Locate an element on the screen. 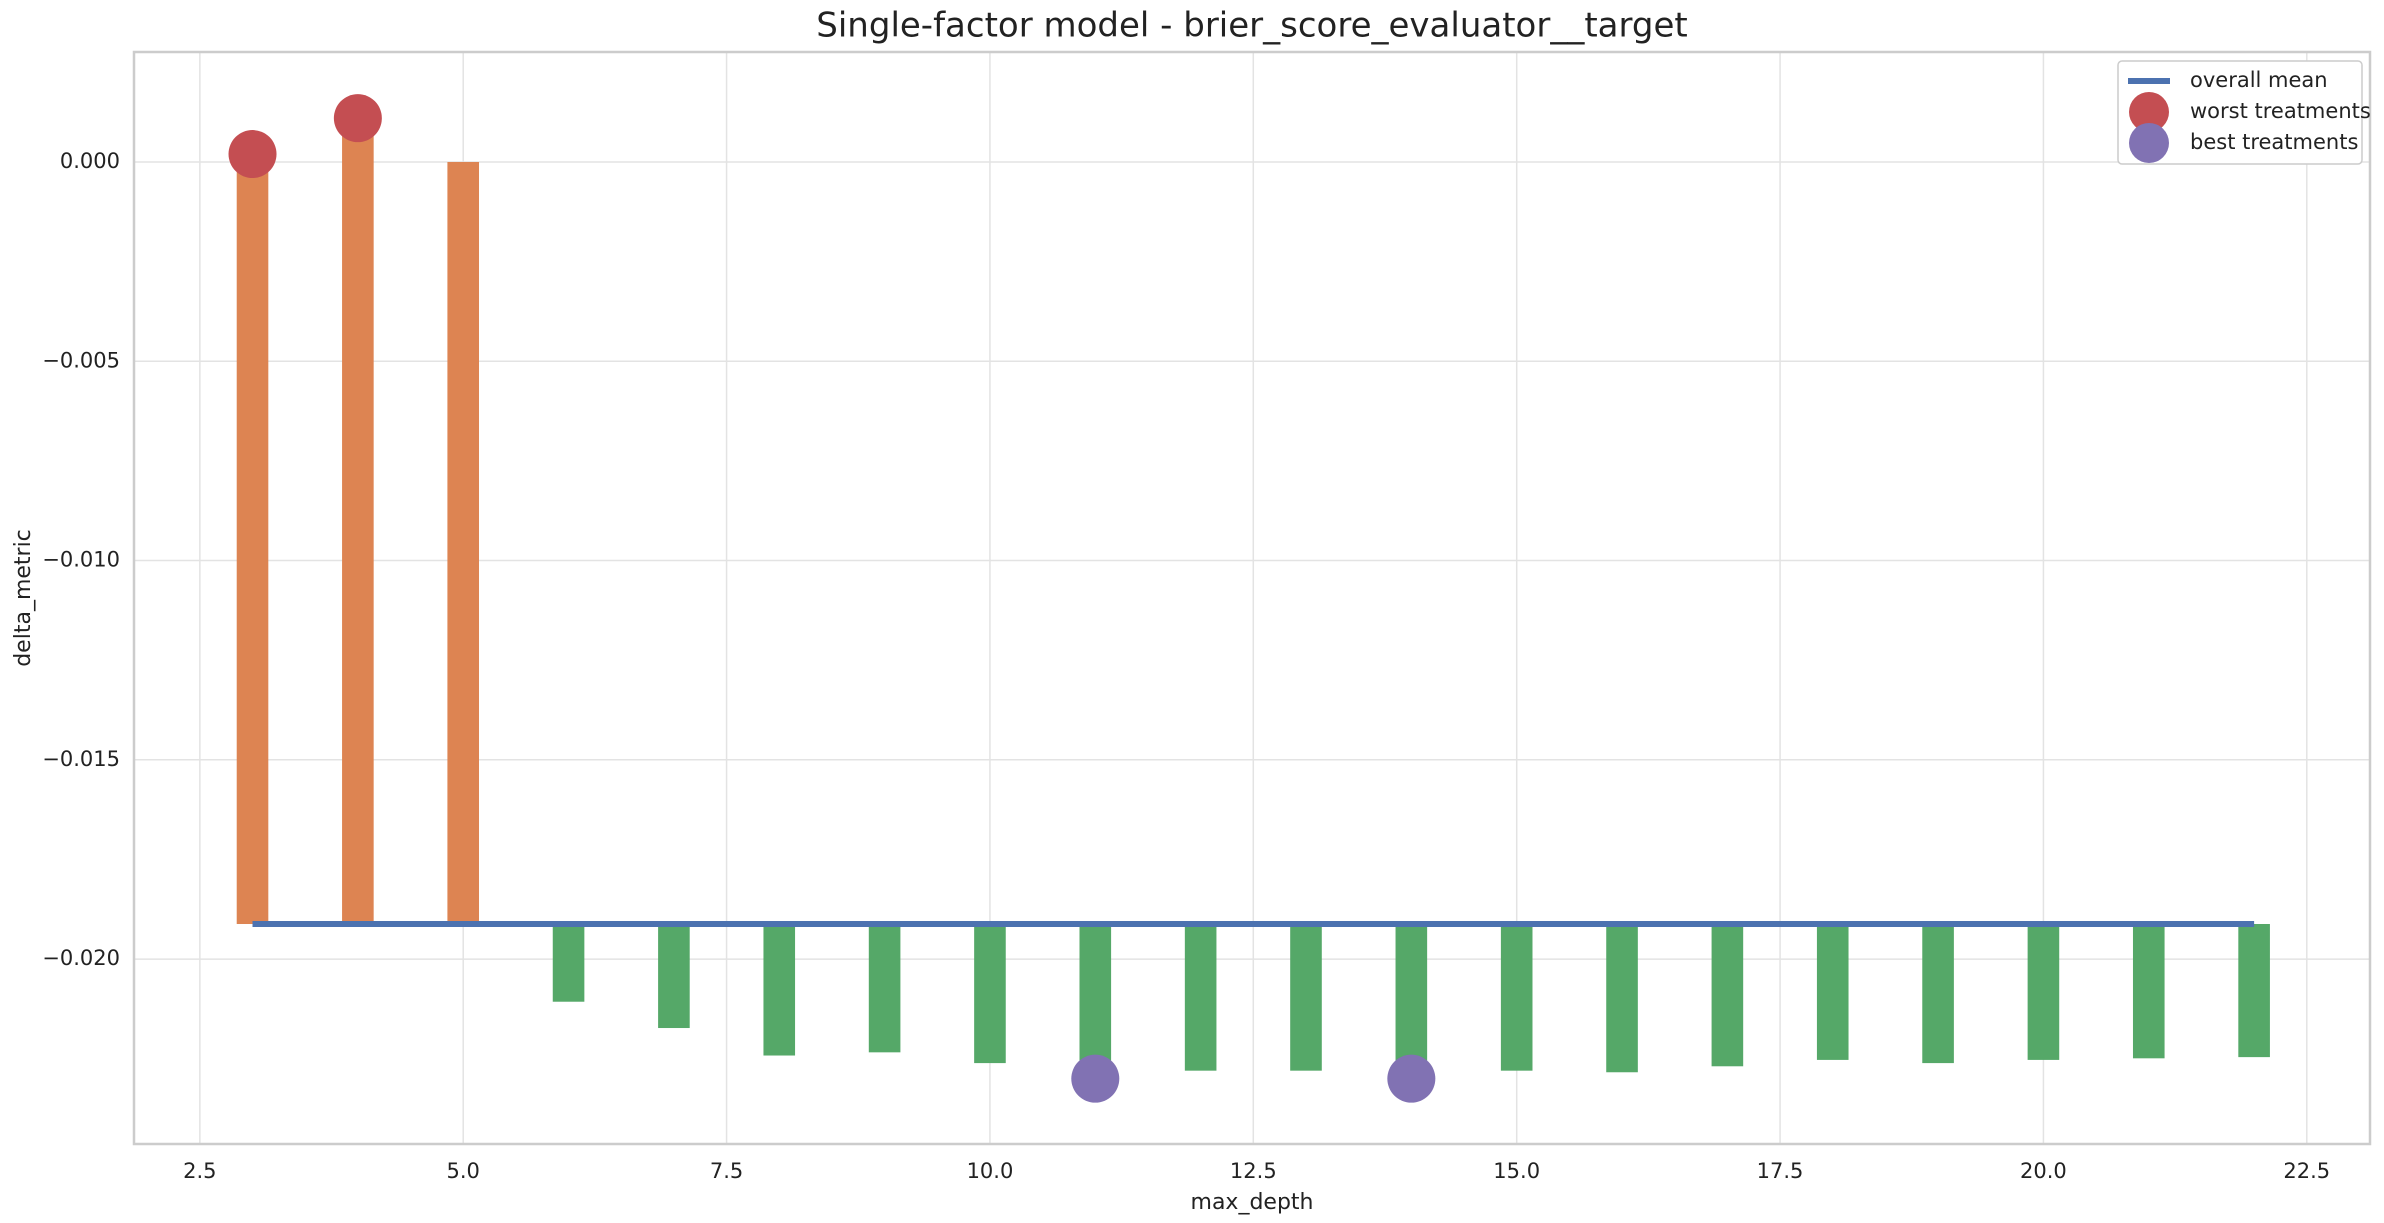 Image resolution: width=2384 pixels, height=1223 pixels. y-tick-label: 0.000 is located at coordinates (90, 161).